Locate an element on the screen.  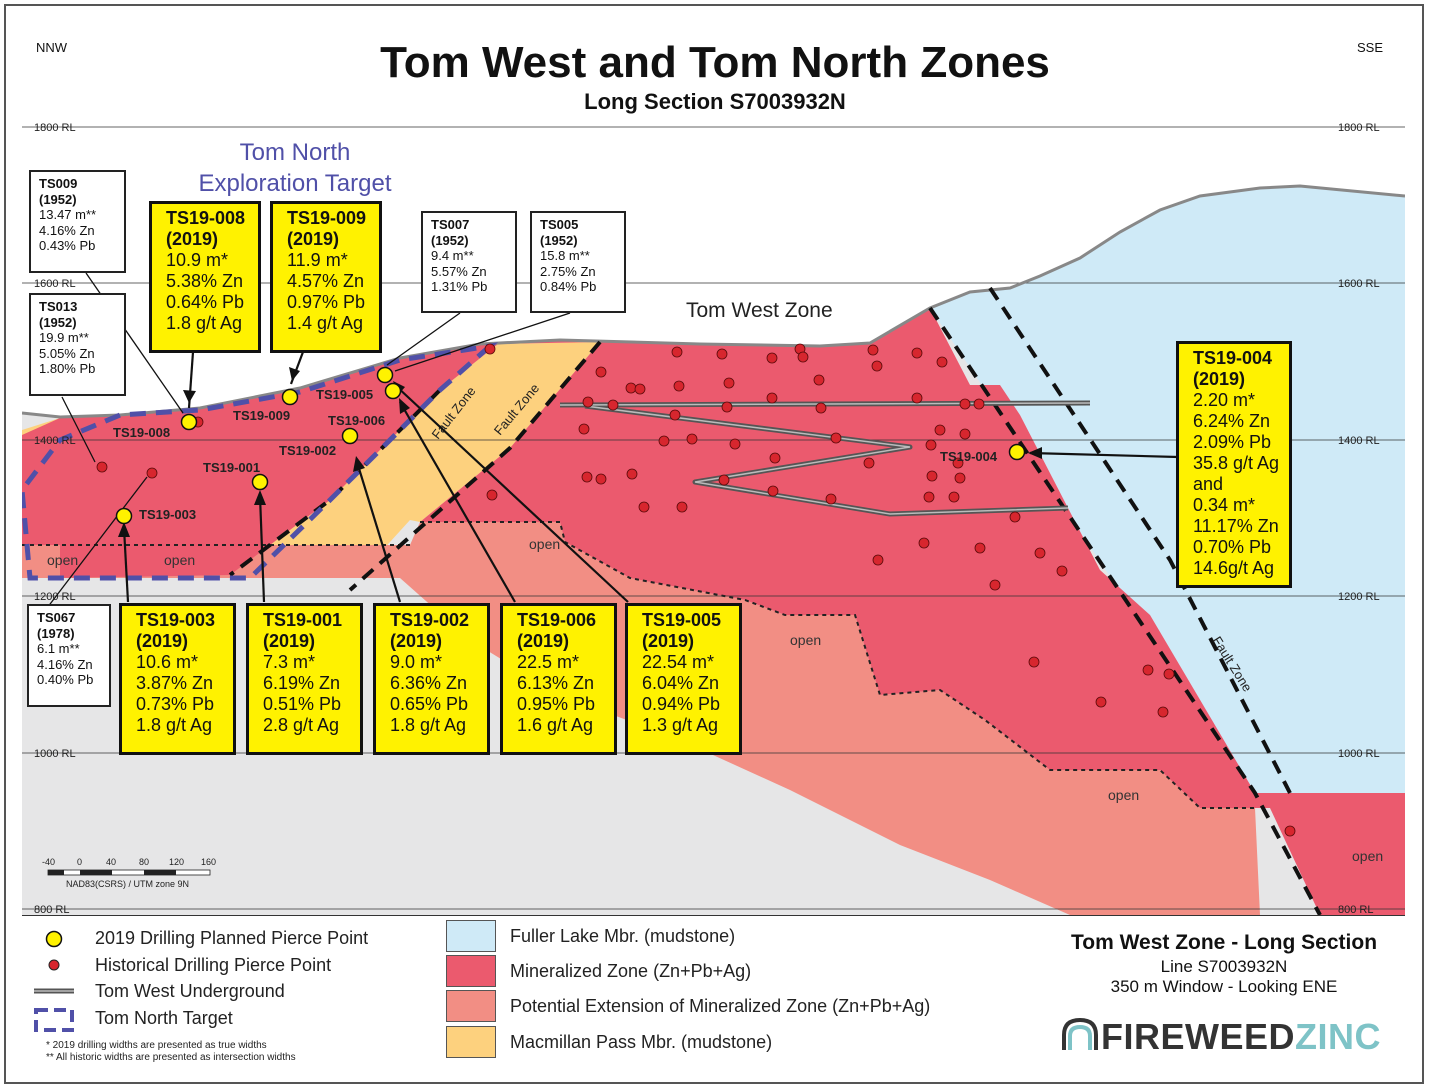
scale-tick-5: 160 is located at coordinates (208, 862).